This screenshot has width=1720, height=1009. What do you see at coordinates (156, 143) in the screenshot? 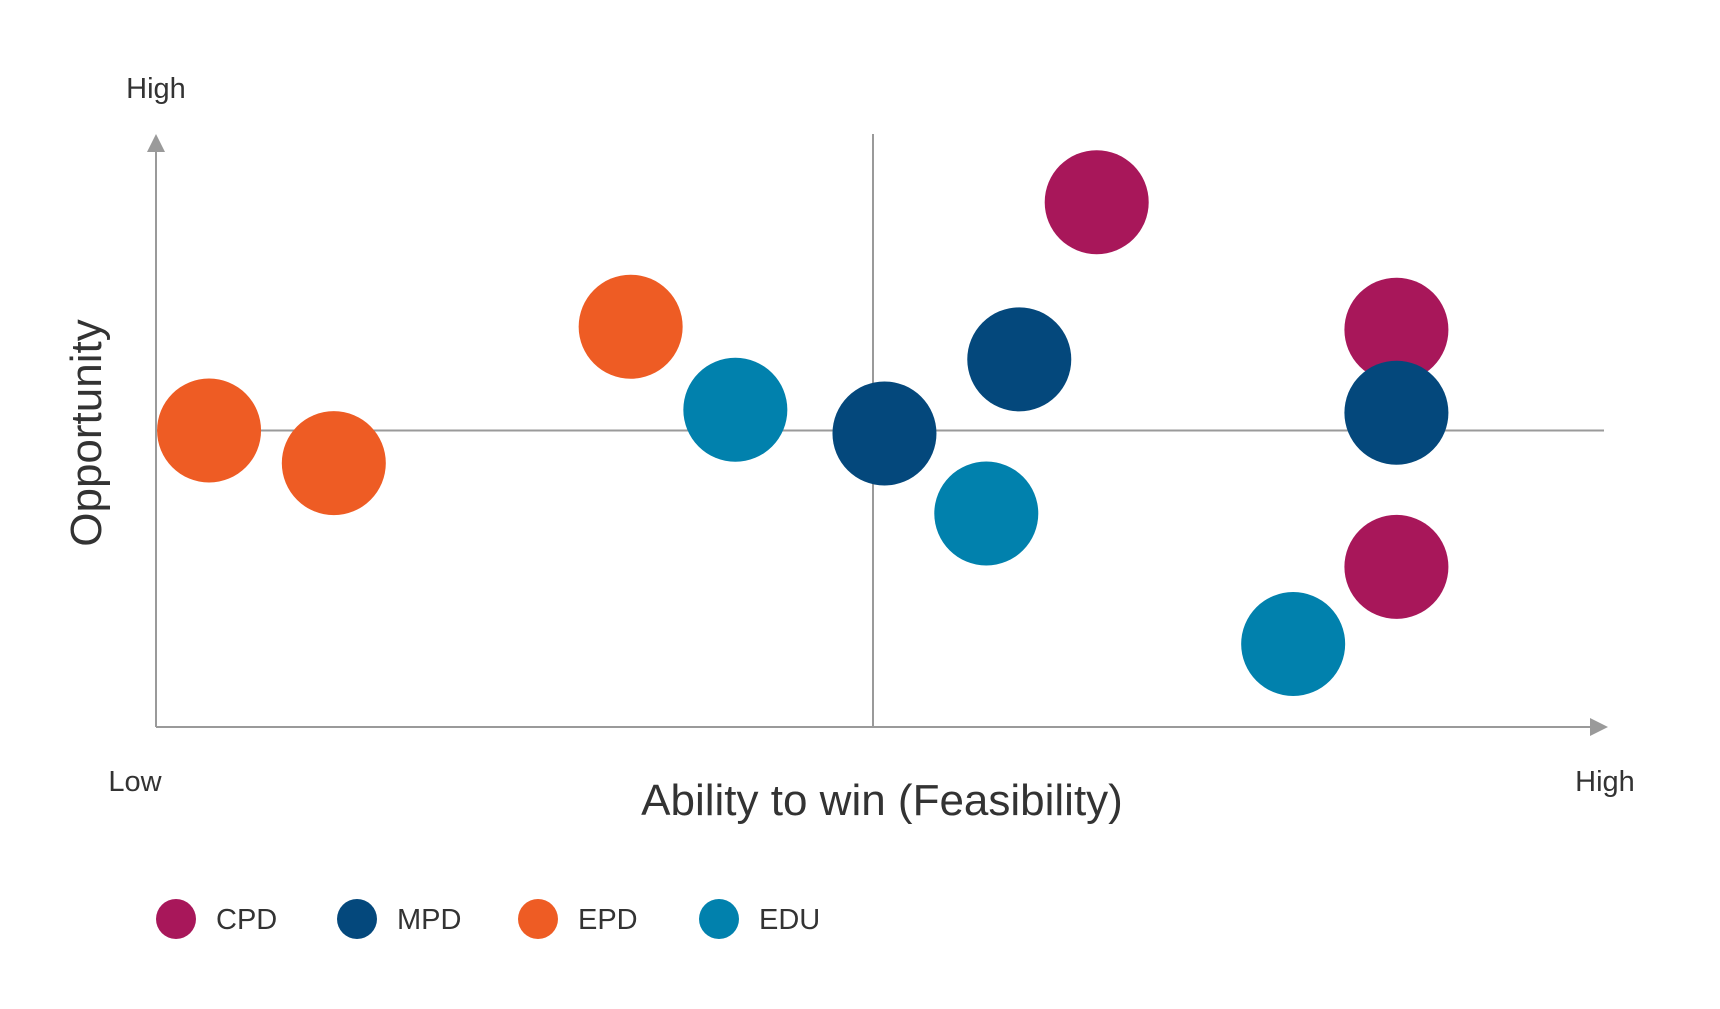
I see `y-axis-arrow` at bounding box center [156, 143].